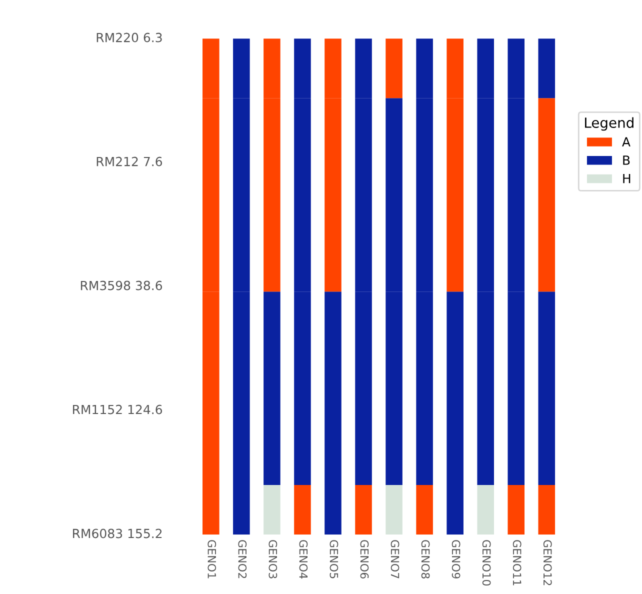 Image resolution: width=642 pixels, height=594 pixels. What do you see at coordinates (547, 563) in the screenshot?
I see `x-tick-label: GENO12` at bounding box center [547, 563].